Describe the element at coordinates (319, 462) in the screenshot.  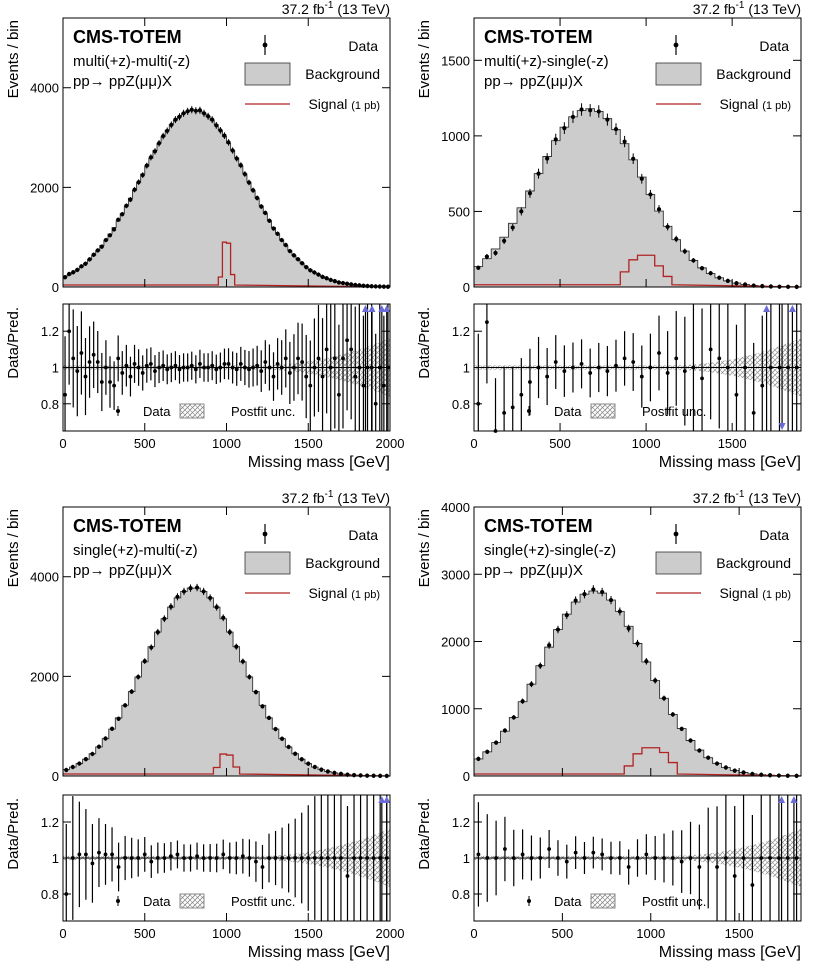
I see `x-axis-label: Missing mass [GeV]` at that location.